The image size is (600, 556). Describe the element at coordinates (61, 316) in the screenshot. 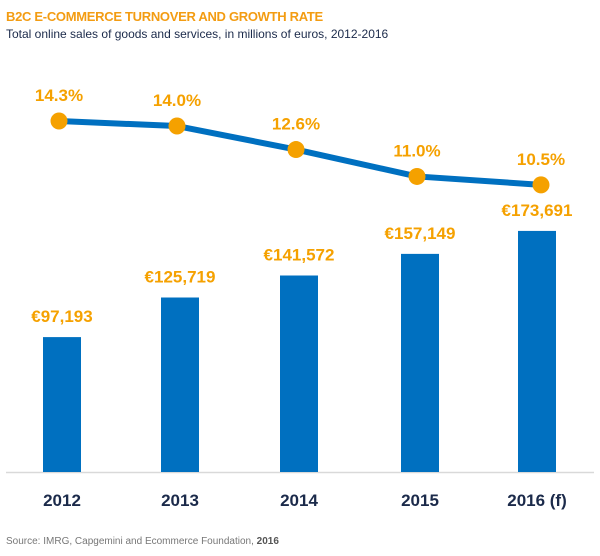

I see `bar-label: €97,193` at that location.